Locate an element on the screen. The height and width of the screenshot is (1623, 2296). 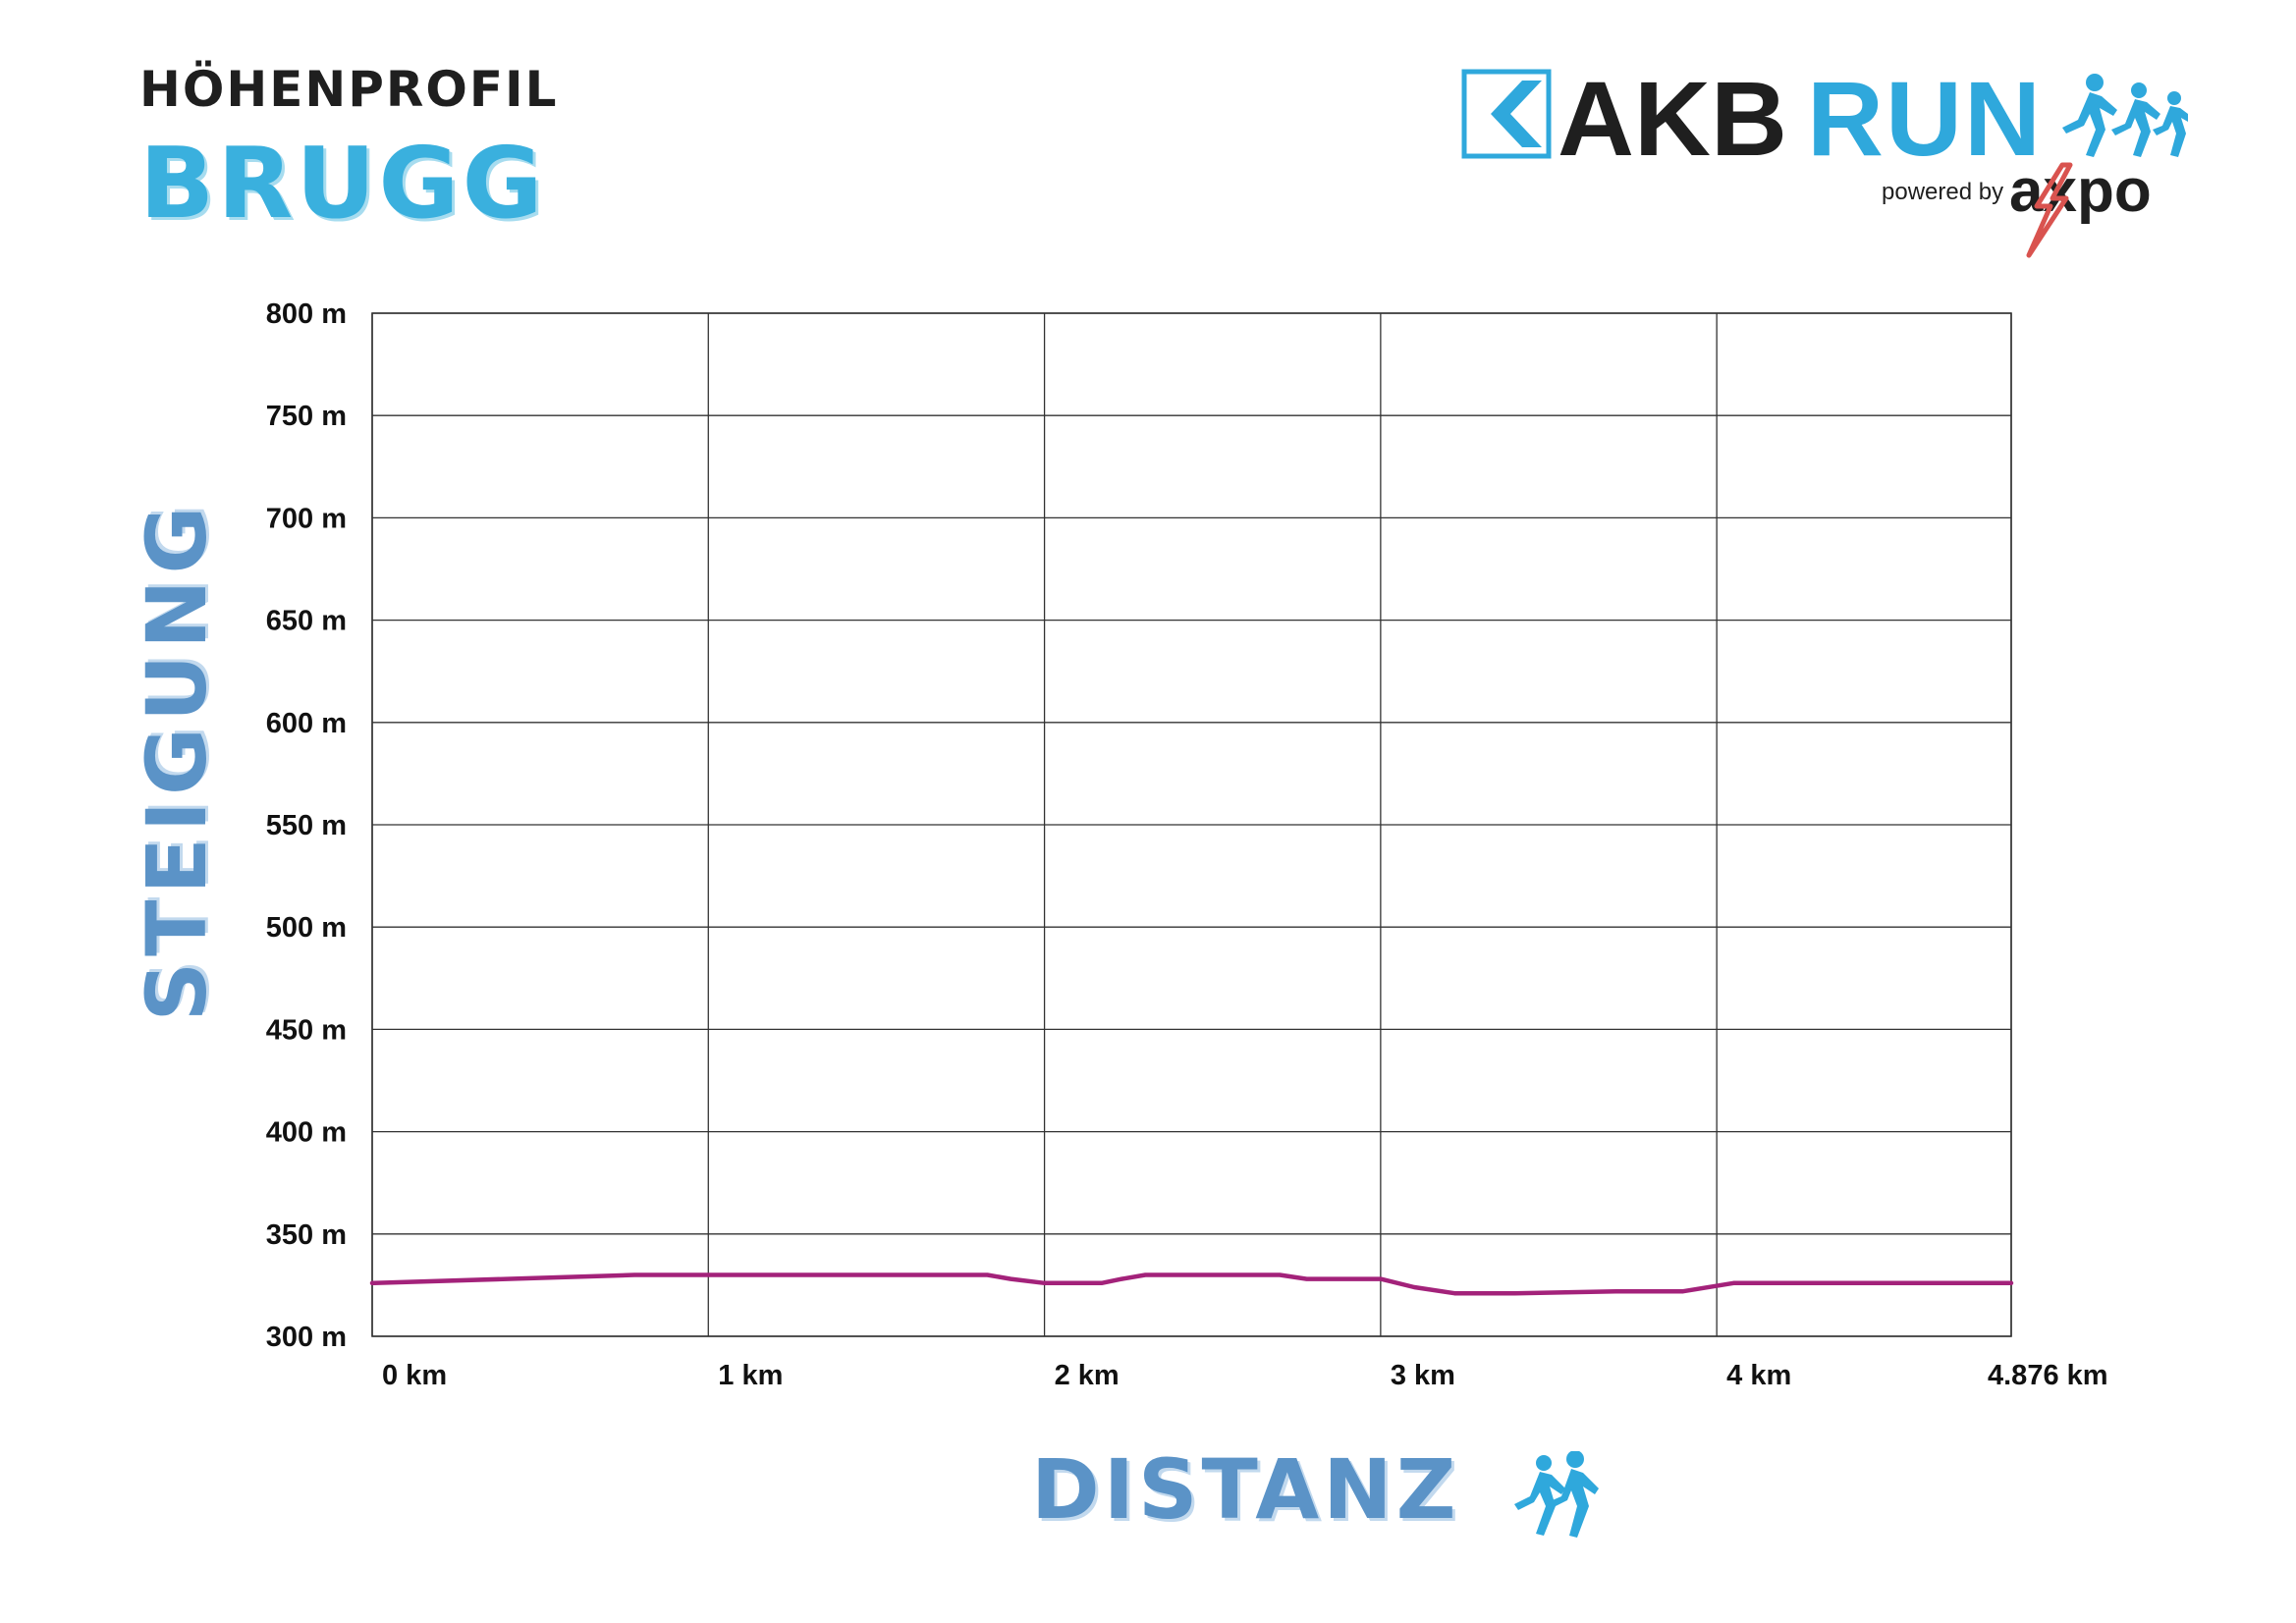
akb-chevron-icon is located at coordinates (1506, 114).